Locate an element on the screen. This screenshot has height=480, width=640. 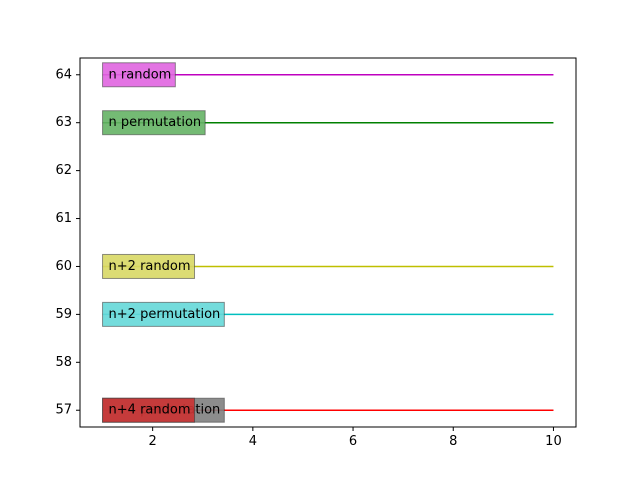
x-tick-label: 4 is located at coordinates (253, 441).